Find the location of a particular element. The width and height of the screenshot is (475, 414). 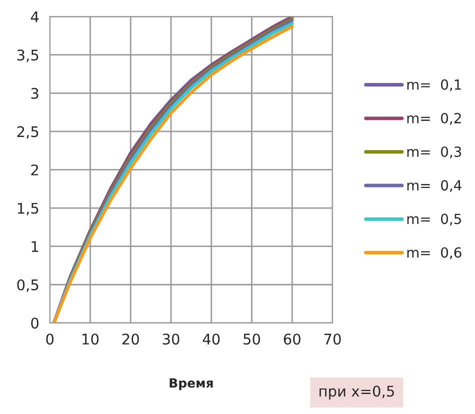

legend-label: m= 0,5 is located at coordinates (434, 220).